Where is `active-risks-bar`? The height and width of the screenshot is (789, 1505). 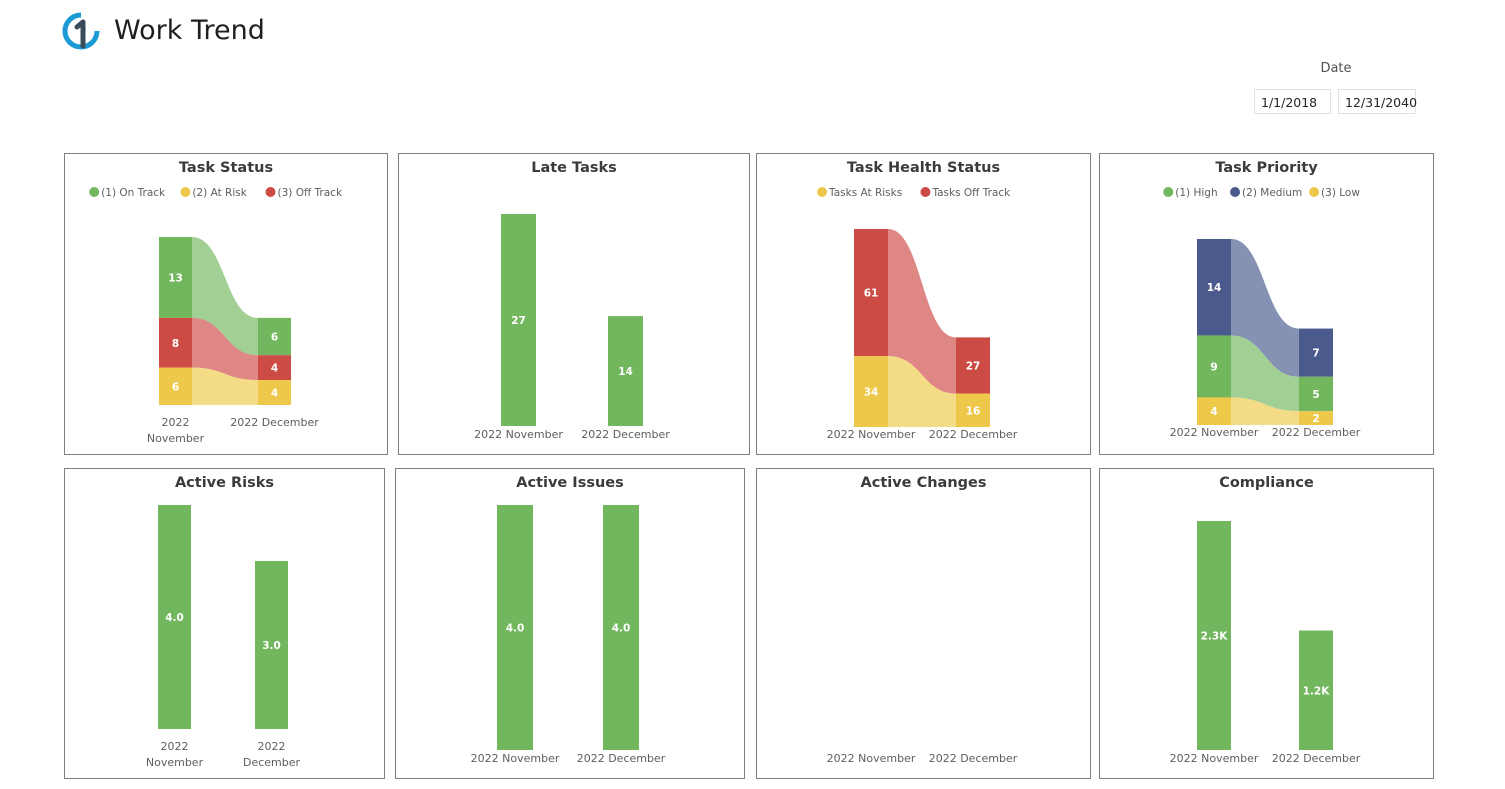 active-risks-bar is located at coordinates (174, 617).